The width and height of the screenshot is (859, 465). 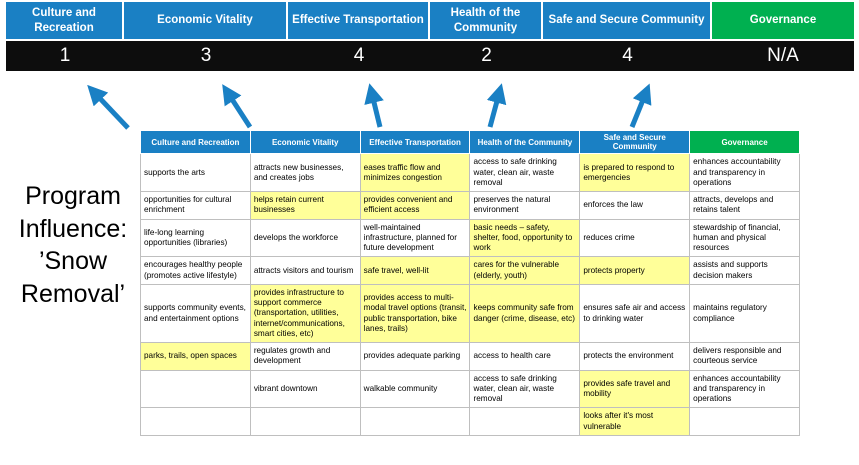 I want to click on summary-header-economic-vitality: Economic Vitality, so click(x=205, y=20).